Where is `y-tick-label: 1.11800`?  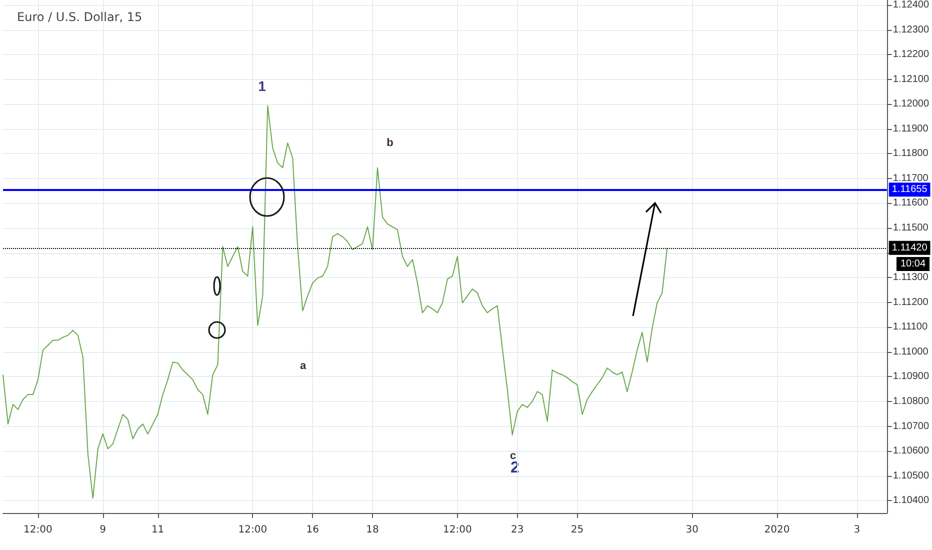
y-tick-label: 1.11800 is located at coordinates (910, 154).